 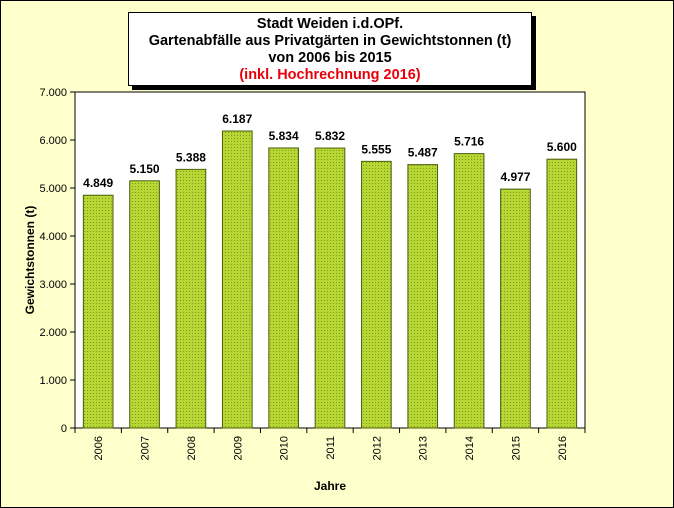 What do you see at coordinates (377, 448) in the screenshot?
I see `x-tick-label: 2012` at bounding box center [377, 448].